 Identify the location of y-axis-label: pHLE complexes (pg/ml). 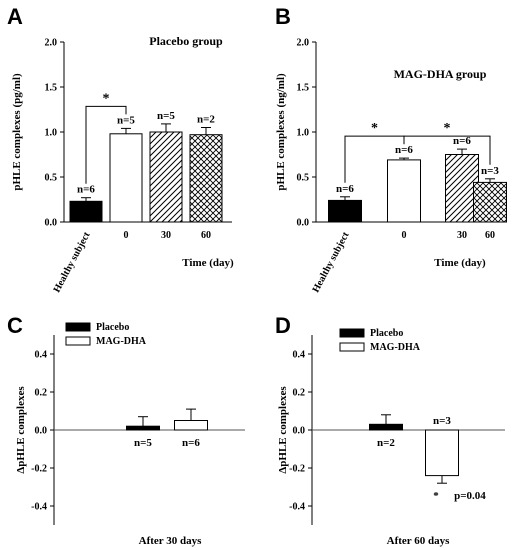
(17, 132).